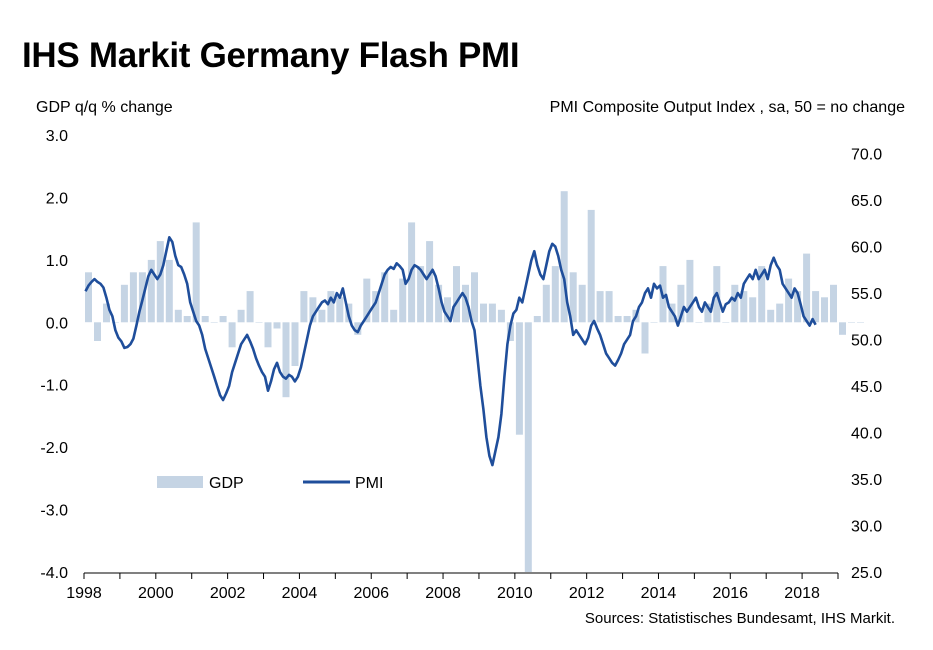 This screenshot has width=933, height=650. Describe the element at coordinates (271, 55) in the screenshot. I see `chart-title: IHS Markit Germany Flash PMI` at that location.